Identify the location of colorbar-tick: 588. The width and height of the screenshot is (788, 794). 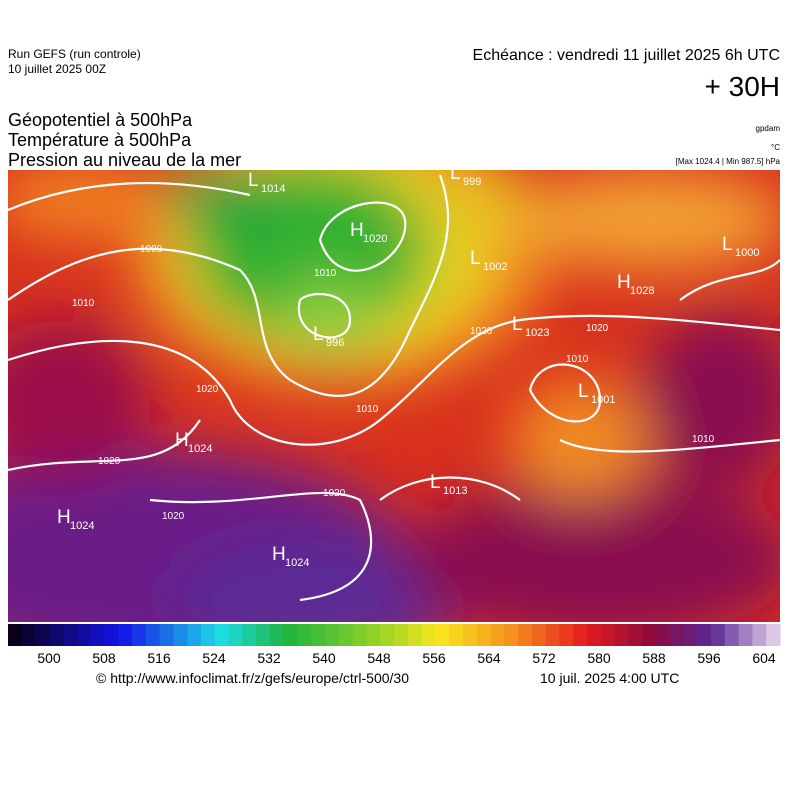
(654, 658).